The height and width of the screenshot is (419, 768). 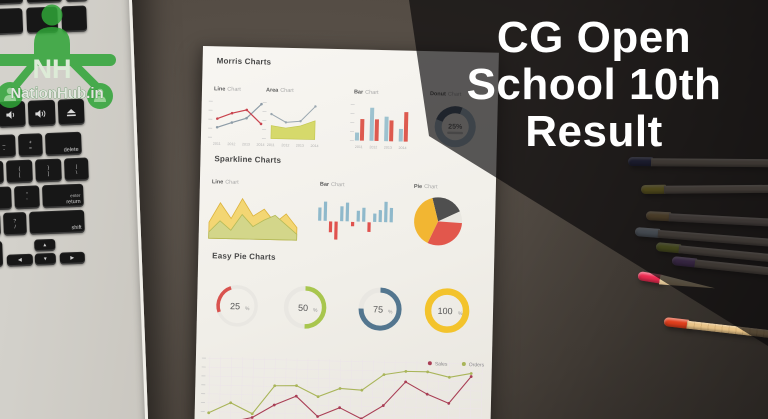 I want to click on morris-charts-heading: Morris Charts, so click(x=244, y=61).